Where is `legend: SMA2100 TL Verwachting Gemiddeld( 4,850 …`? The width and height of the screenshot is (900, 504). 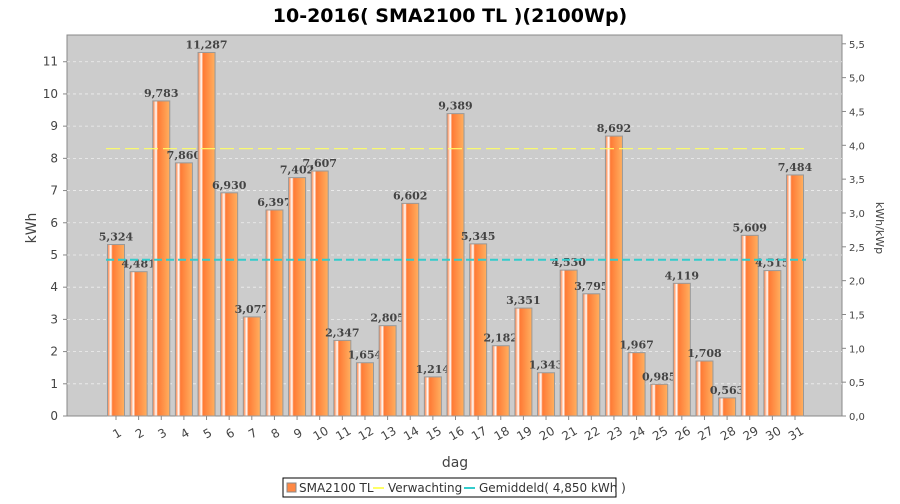
legend: SMA2100 TL Verwachting Gemiddeld( 4,850 … is located at coordinates (454, 487).